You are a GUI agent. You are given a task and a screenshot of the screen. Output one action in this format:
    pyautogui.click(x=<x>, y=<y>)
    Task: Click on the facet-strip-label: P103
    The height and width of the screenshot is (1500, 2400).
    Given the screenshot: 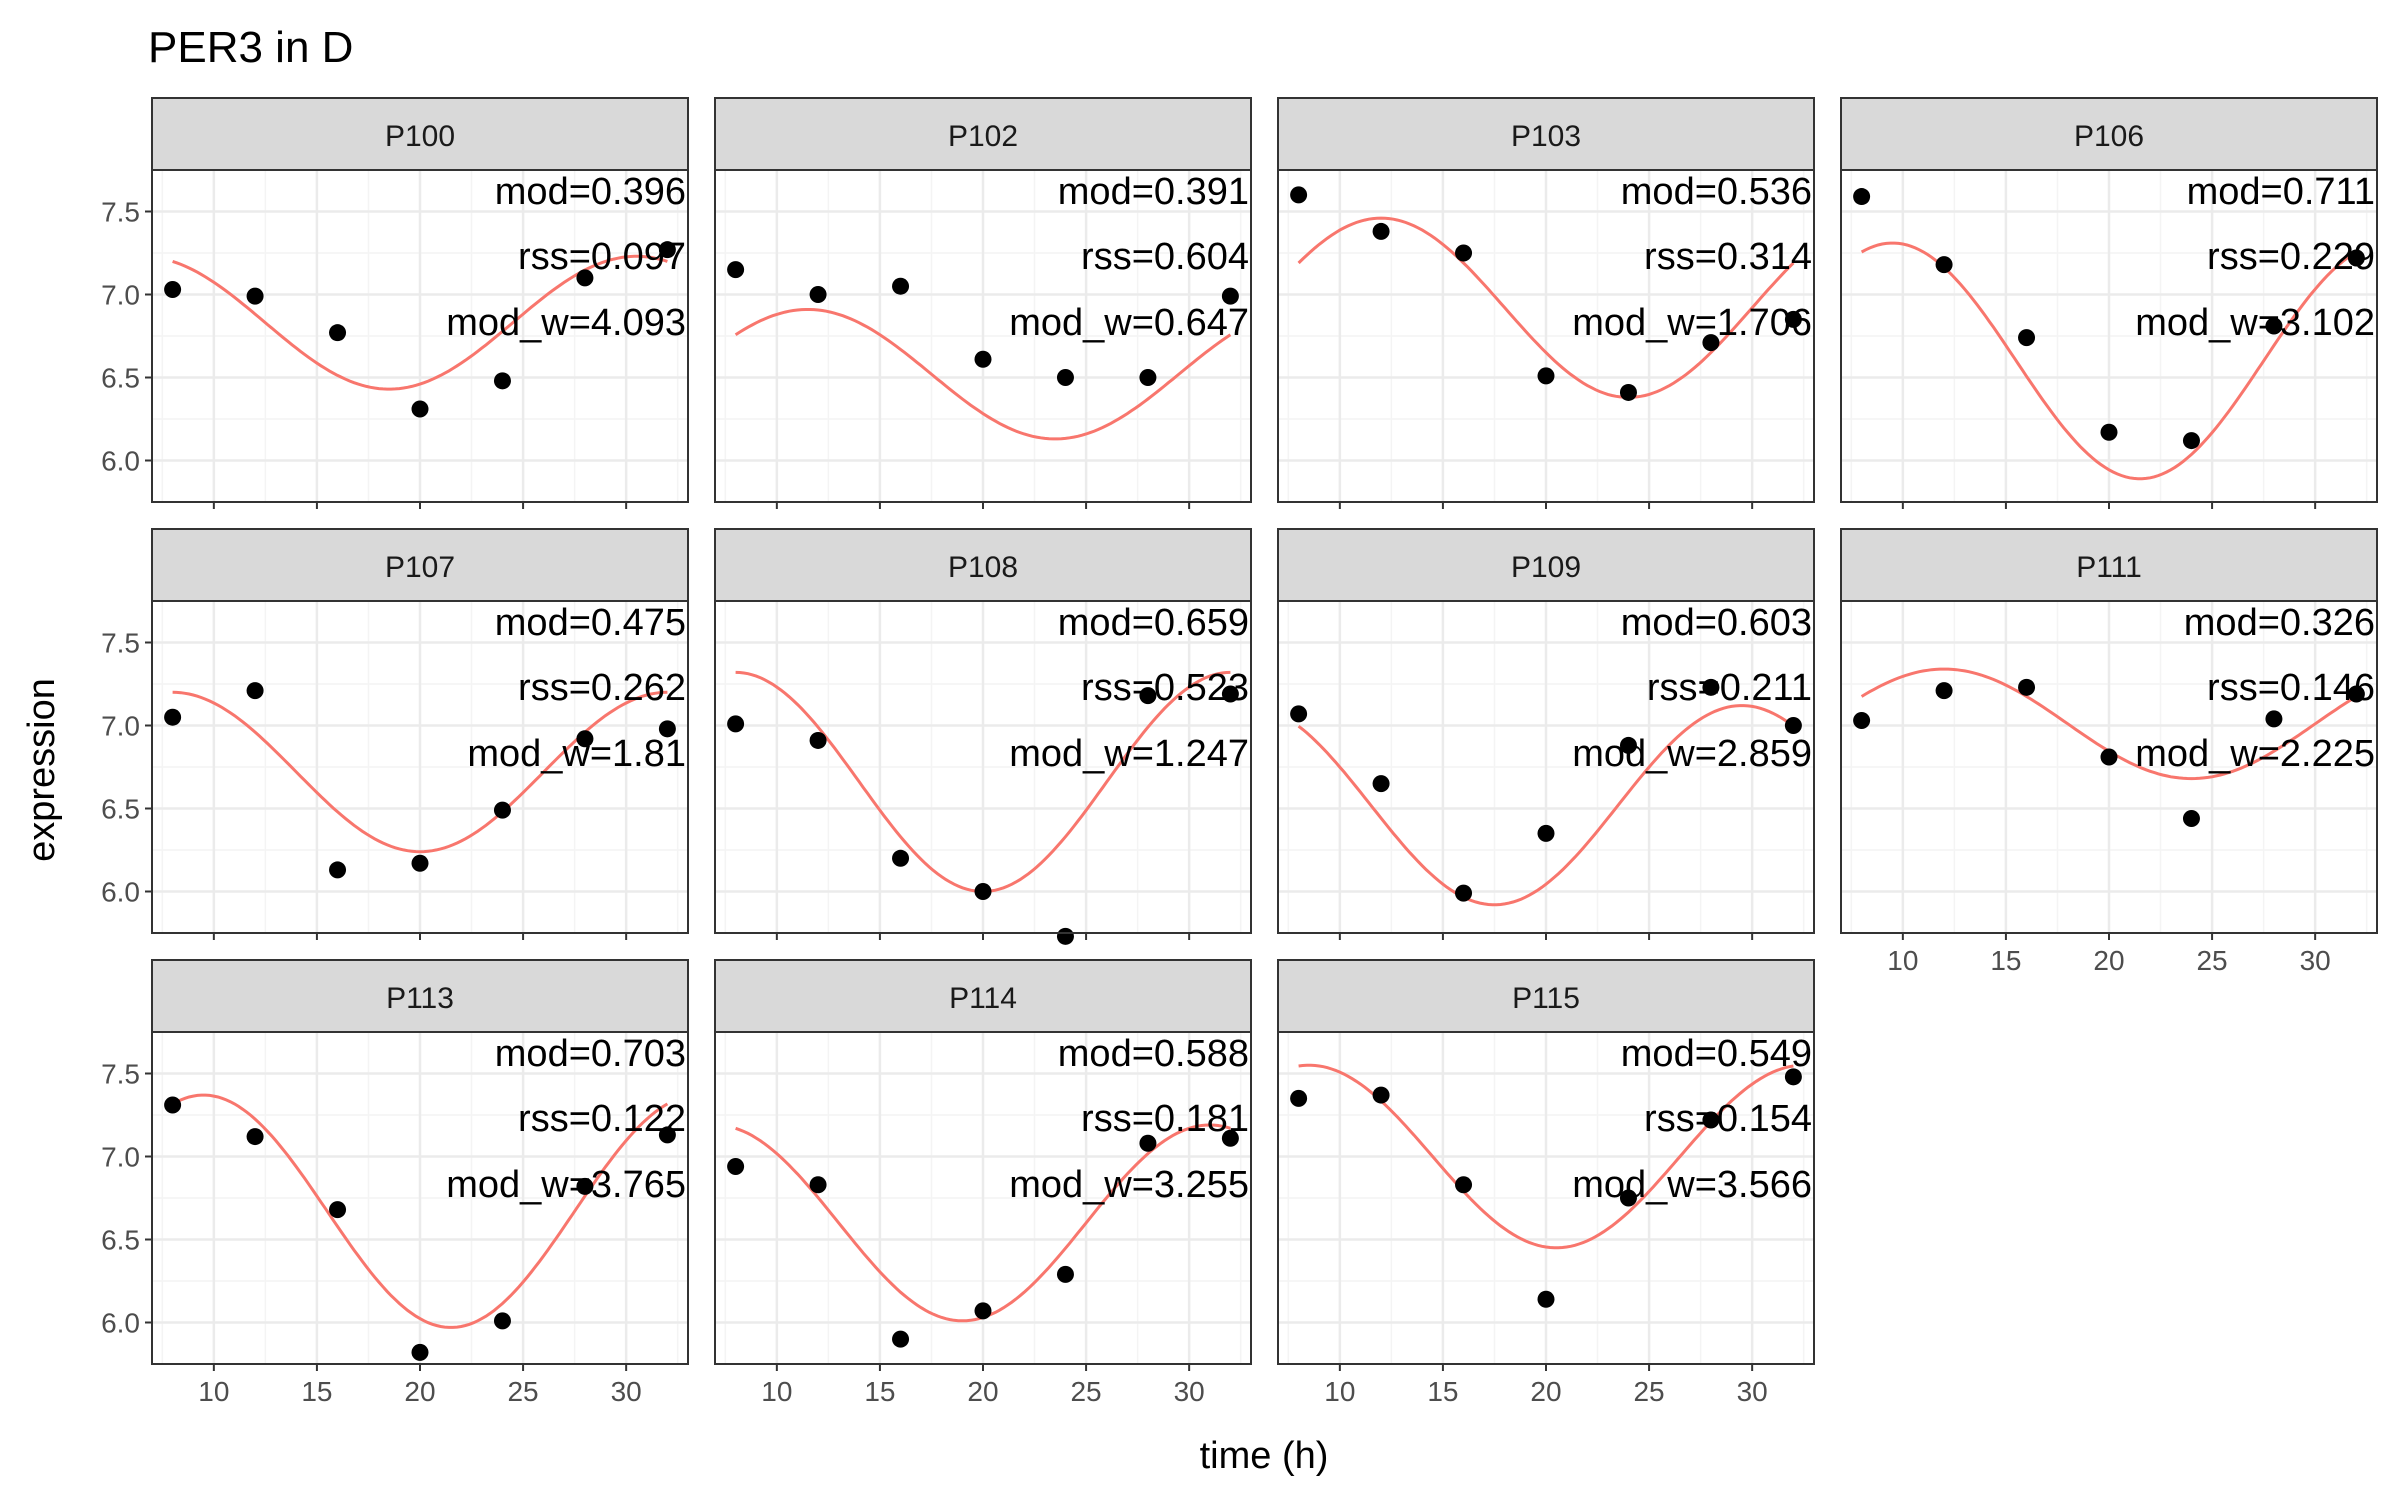 What is the action you would take?
    pyautogui.click(x=1546, y=136)
    